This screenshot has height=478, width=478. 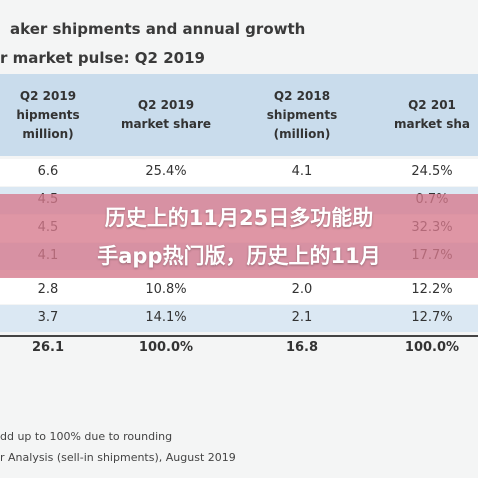 I want to click on table-cell: 2.0, so click(x=302, y=289).